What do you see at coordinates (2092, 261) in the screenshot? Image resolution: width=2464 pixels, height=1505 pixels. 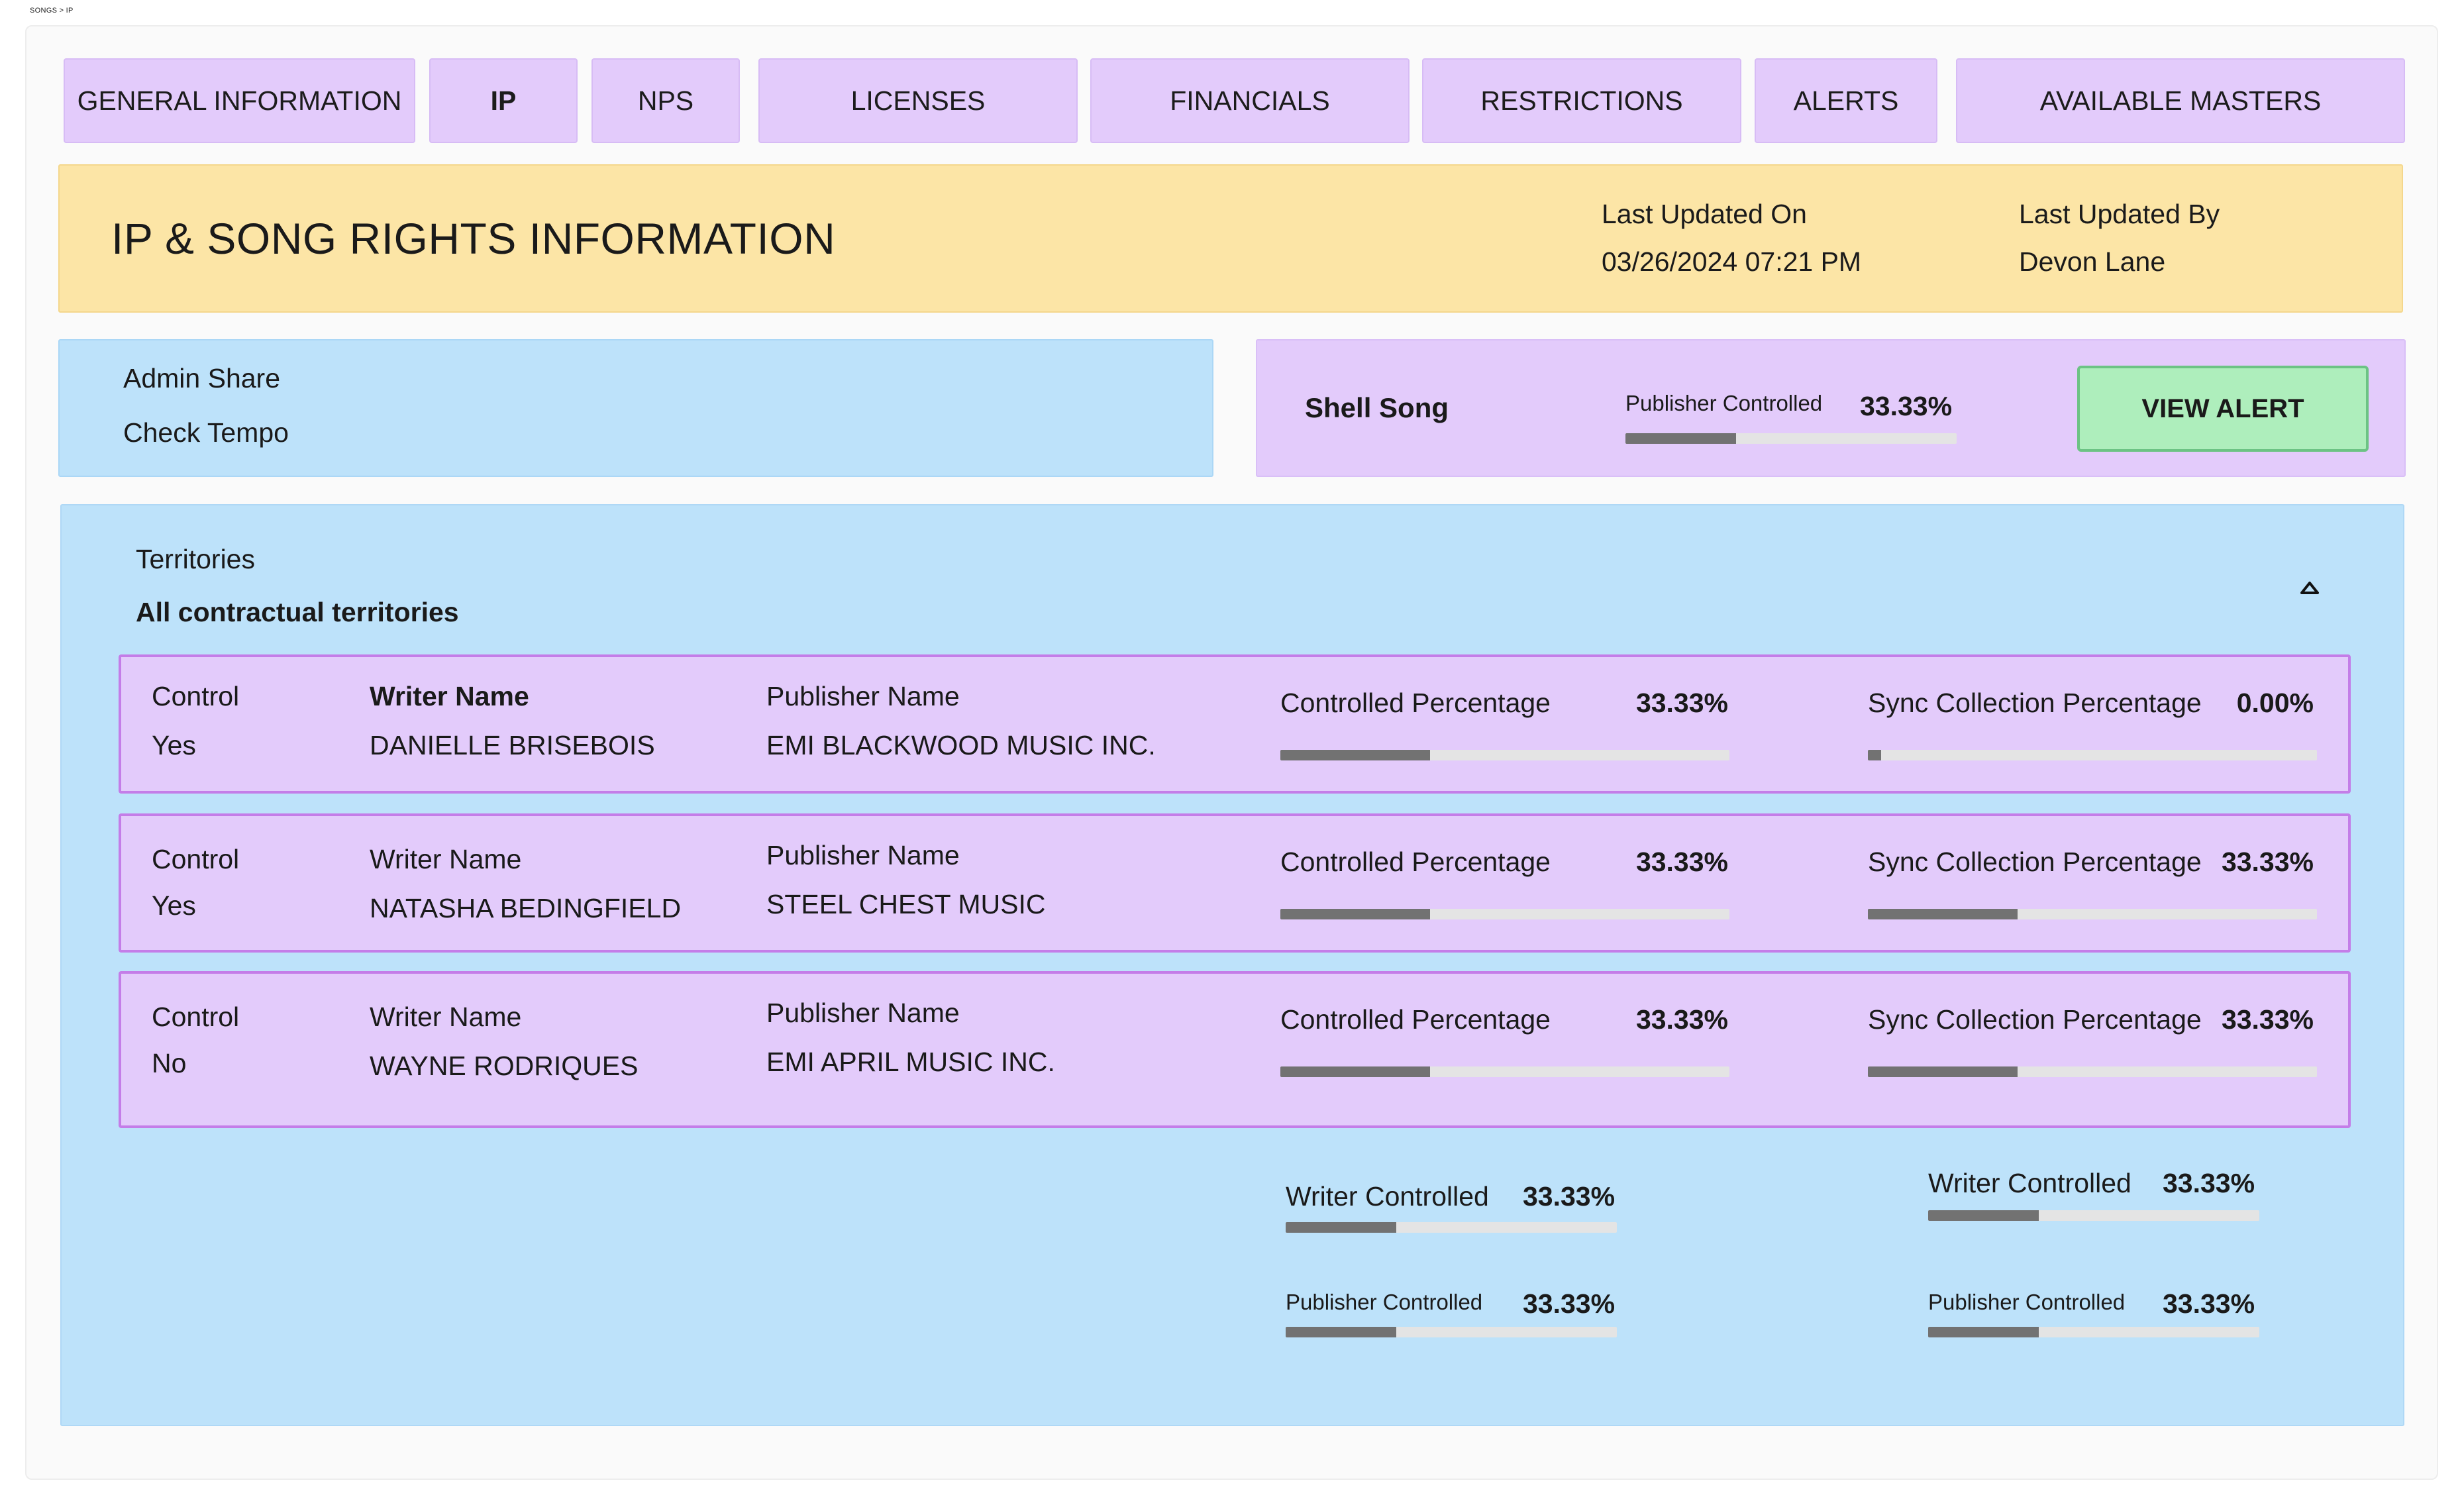 I see `last-updated-by-value: Devon Lane` at bounding box center [2092, 261].